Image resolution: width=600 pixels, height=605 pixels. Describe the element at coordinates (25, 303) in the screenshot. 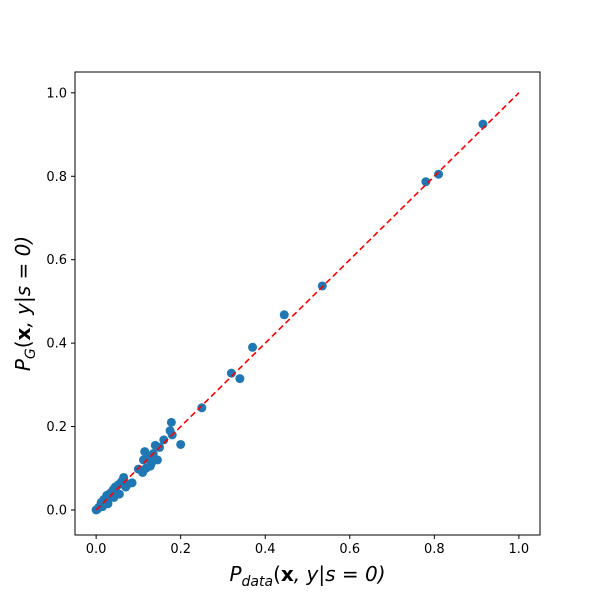

I see `y-axis-label: PG(x, y|s = 0)` at that location.